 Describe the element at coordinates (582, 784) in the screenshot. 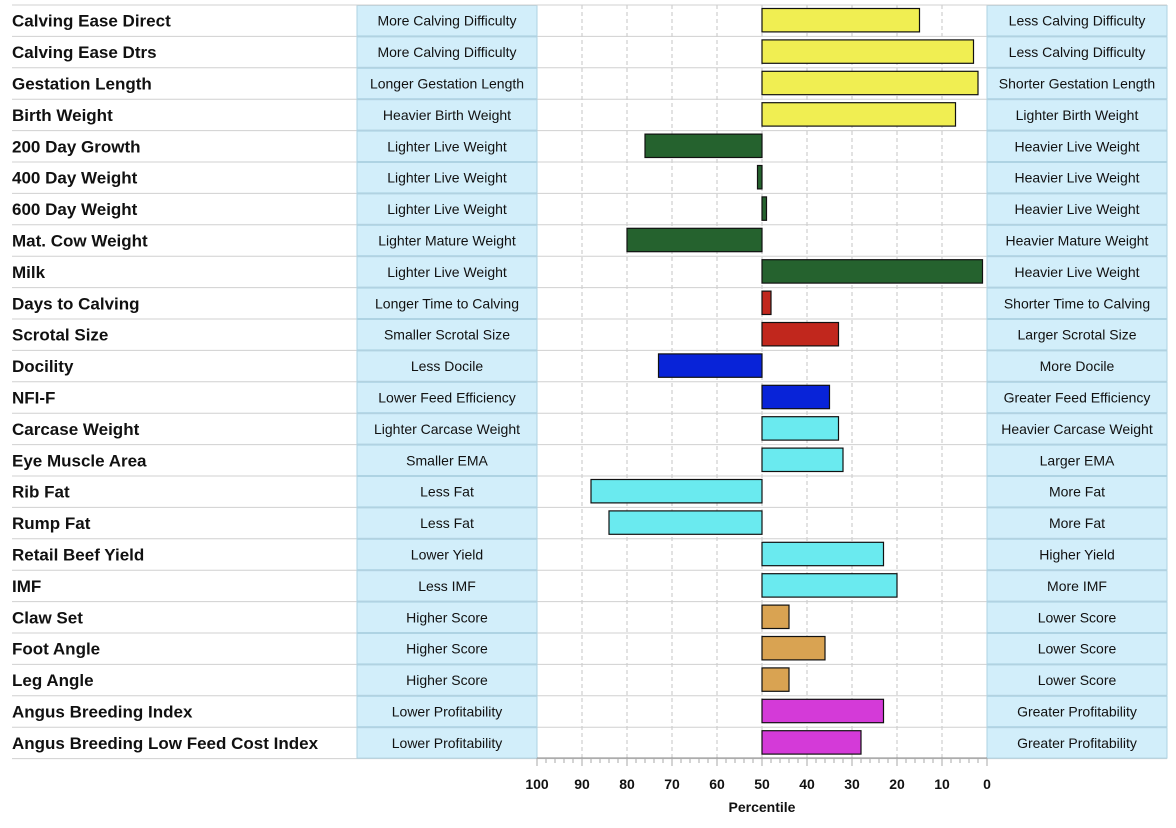

I see `x-tick-label: 90` at that location.